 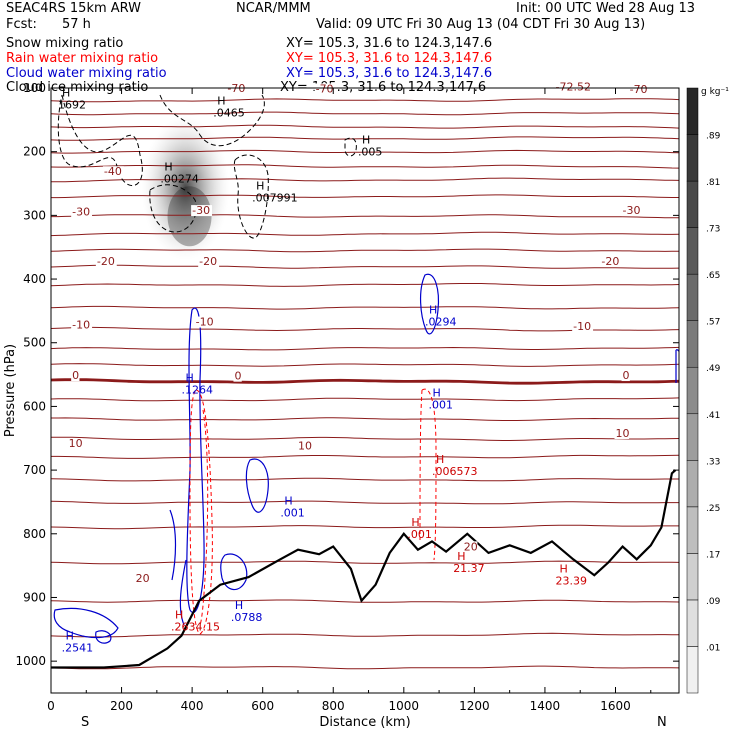 I want to click on y-tick-label: 100, so click(x=34, y=88).